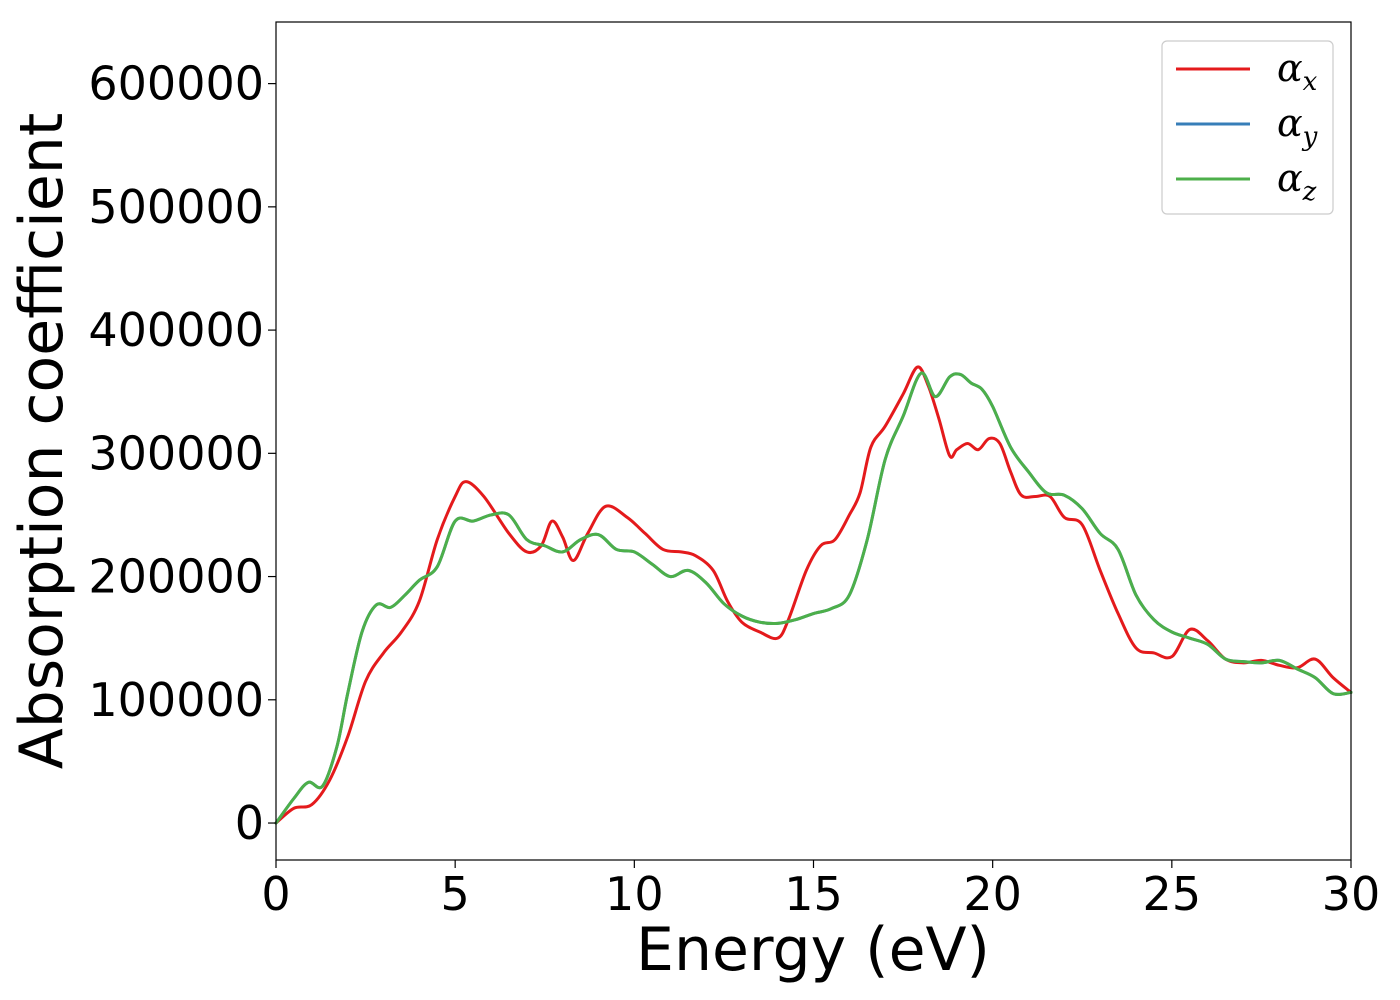  I want to click on x-tick-label: 30, so click(1351, 894).